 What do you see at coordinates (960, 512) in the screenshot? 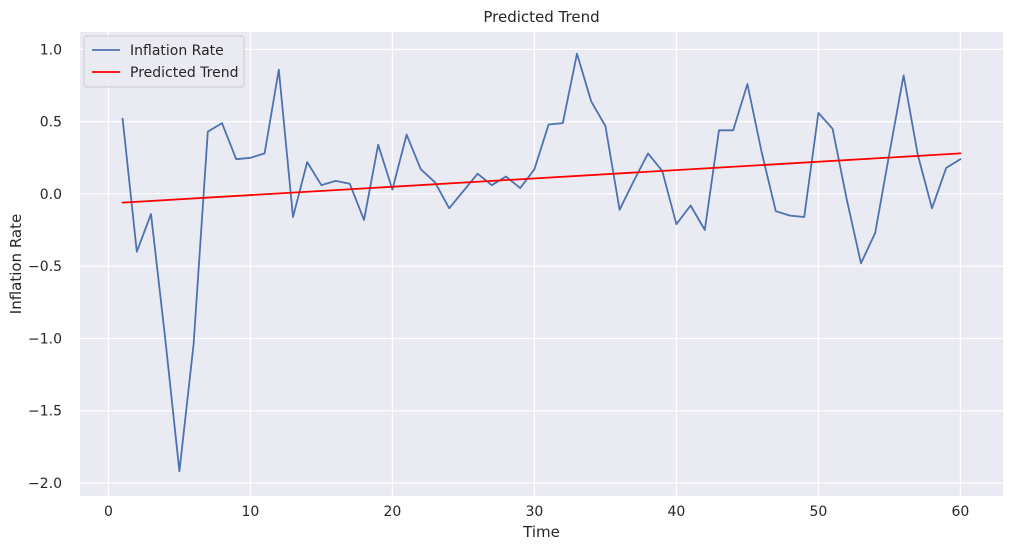
I see `x-tick-label: 60` at bounding box center [960, 512].